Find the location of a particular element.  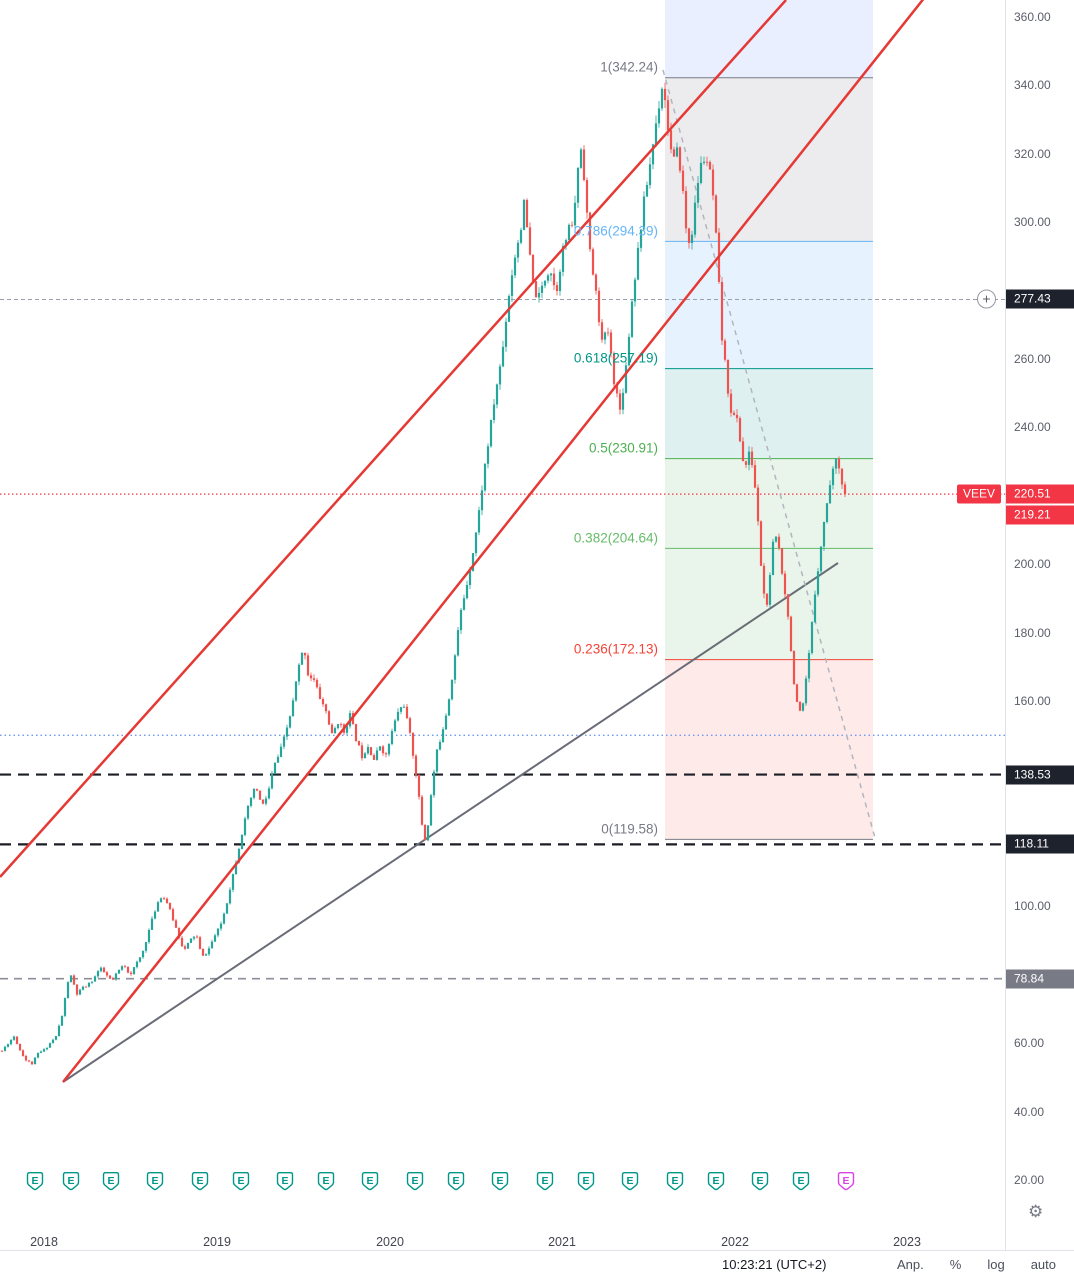

price-tick-label: 20.00 is located at coordinates (1029, 1180).